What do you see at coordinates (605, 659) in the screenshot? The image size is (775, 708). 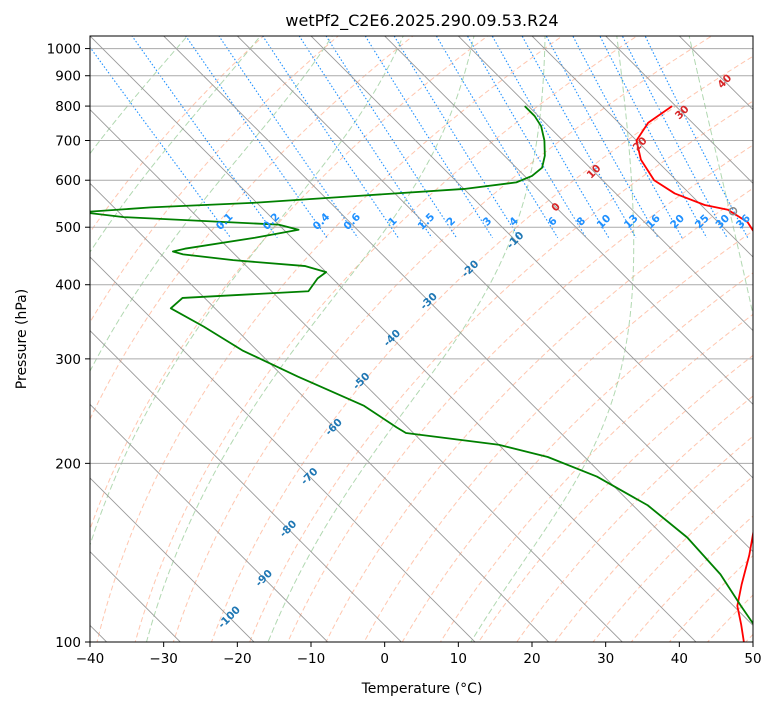 I see `x-tick-label: 30` at bounding box center [605, 659].